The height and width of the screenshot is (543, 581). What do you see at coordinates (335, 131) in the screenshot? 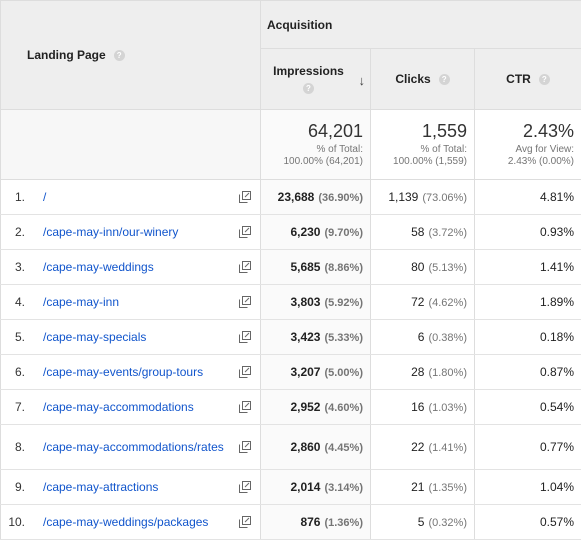
I see `impressions-total: 64,201` at bounding box center [335, 131].